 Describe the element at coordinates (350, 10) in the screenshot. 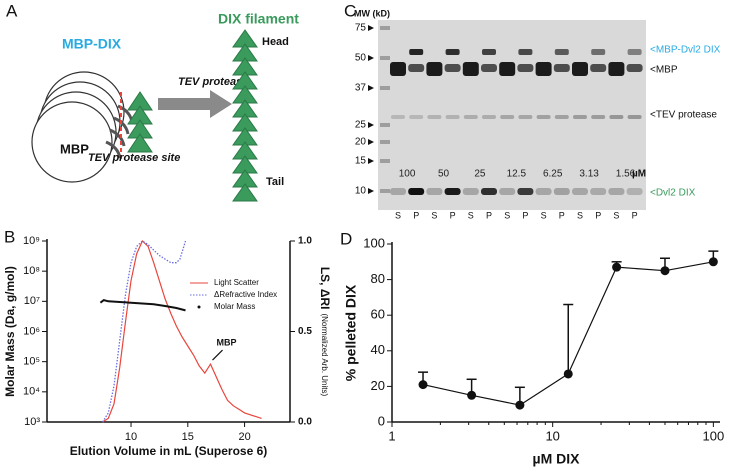

I see `panel-label: C` at that location.